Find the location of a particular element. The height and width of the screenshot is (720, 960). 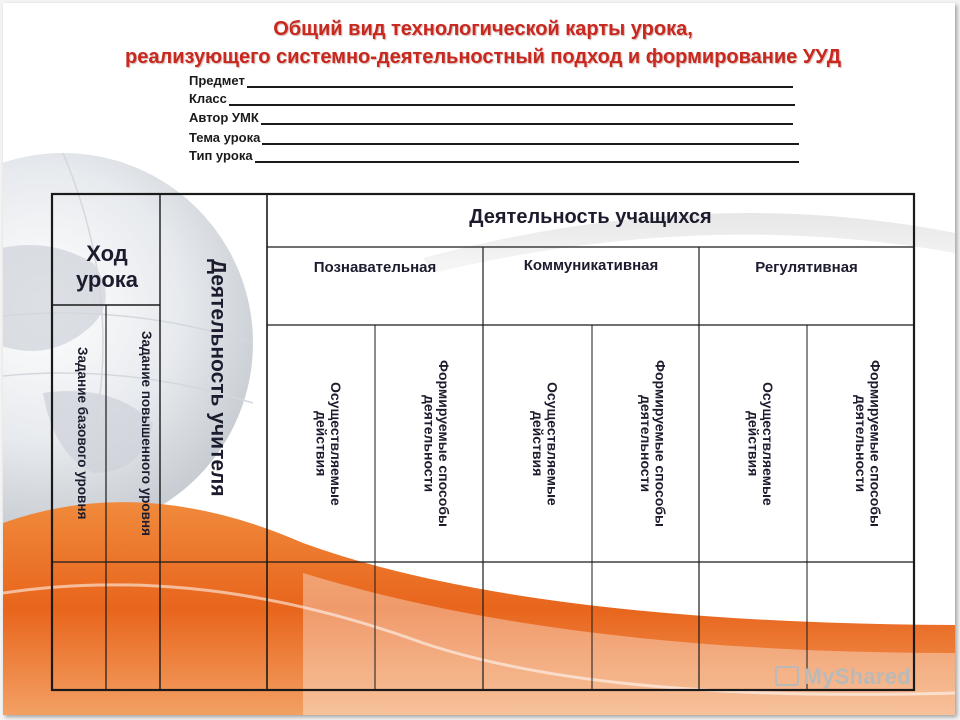

sub-done-regulative: Осуществляемые действия is located at coordinates (753, 443).